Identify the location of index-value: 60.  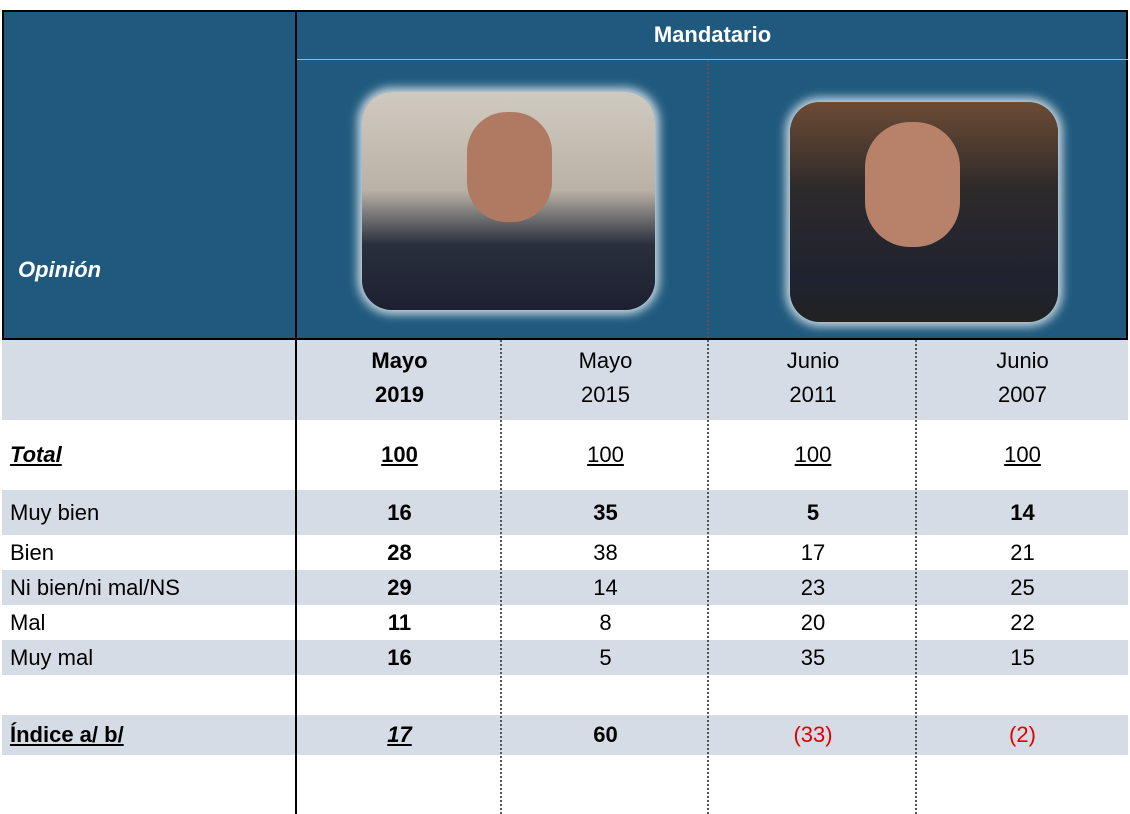
(605, 734).